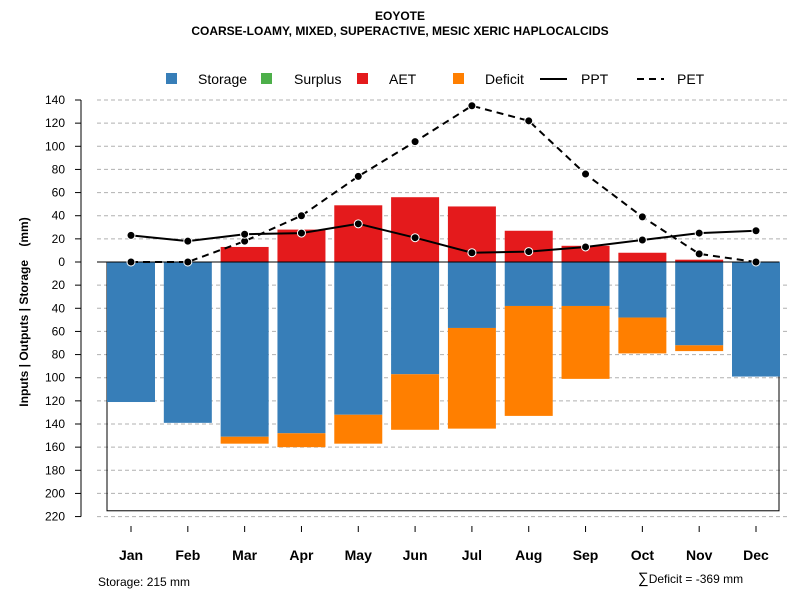 Image resolution: width=800 pixels, height=600 pixels. Describe the element at coordinates (699, 555) in the screenshot. I see `x-tick-label: Nov` at that location.